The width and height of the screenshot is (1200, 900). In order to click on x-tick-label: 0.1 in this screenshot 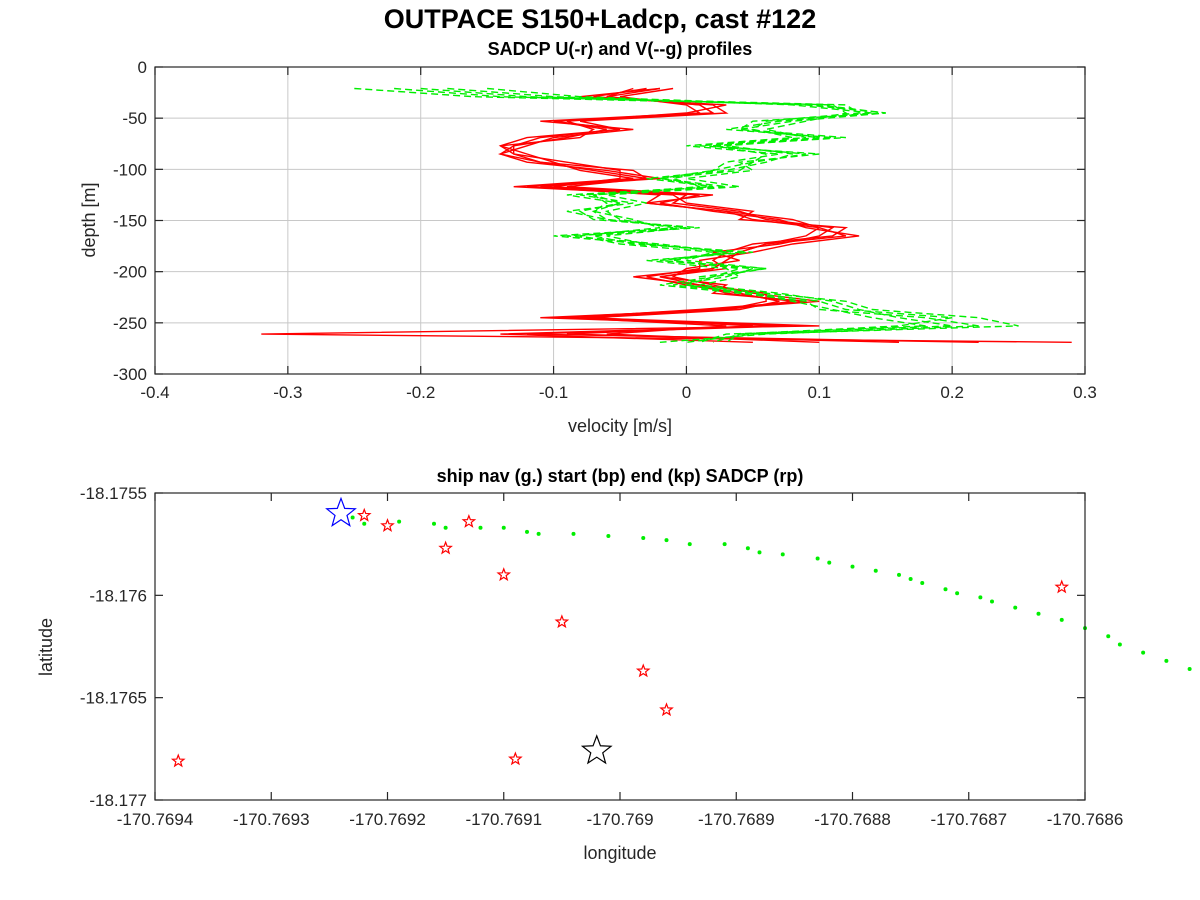, I will do `click(819, 392)`.